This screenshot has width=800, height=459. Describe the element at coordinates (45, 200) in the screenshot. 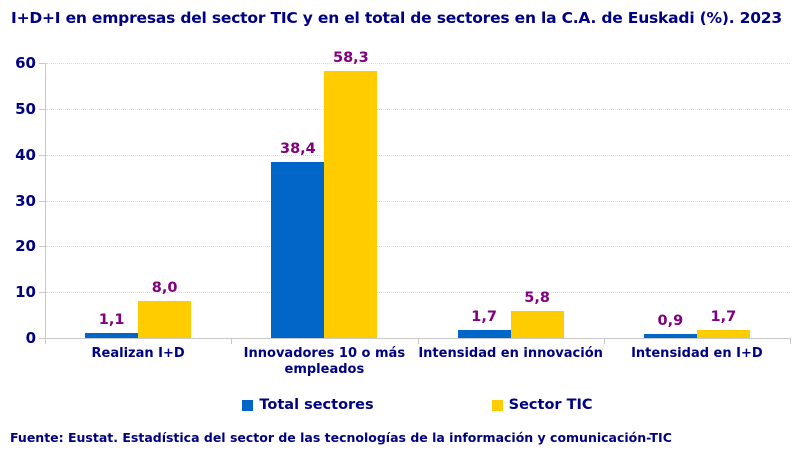

I see `y-axis-line` at that location.